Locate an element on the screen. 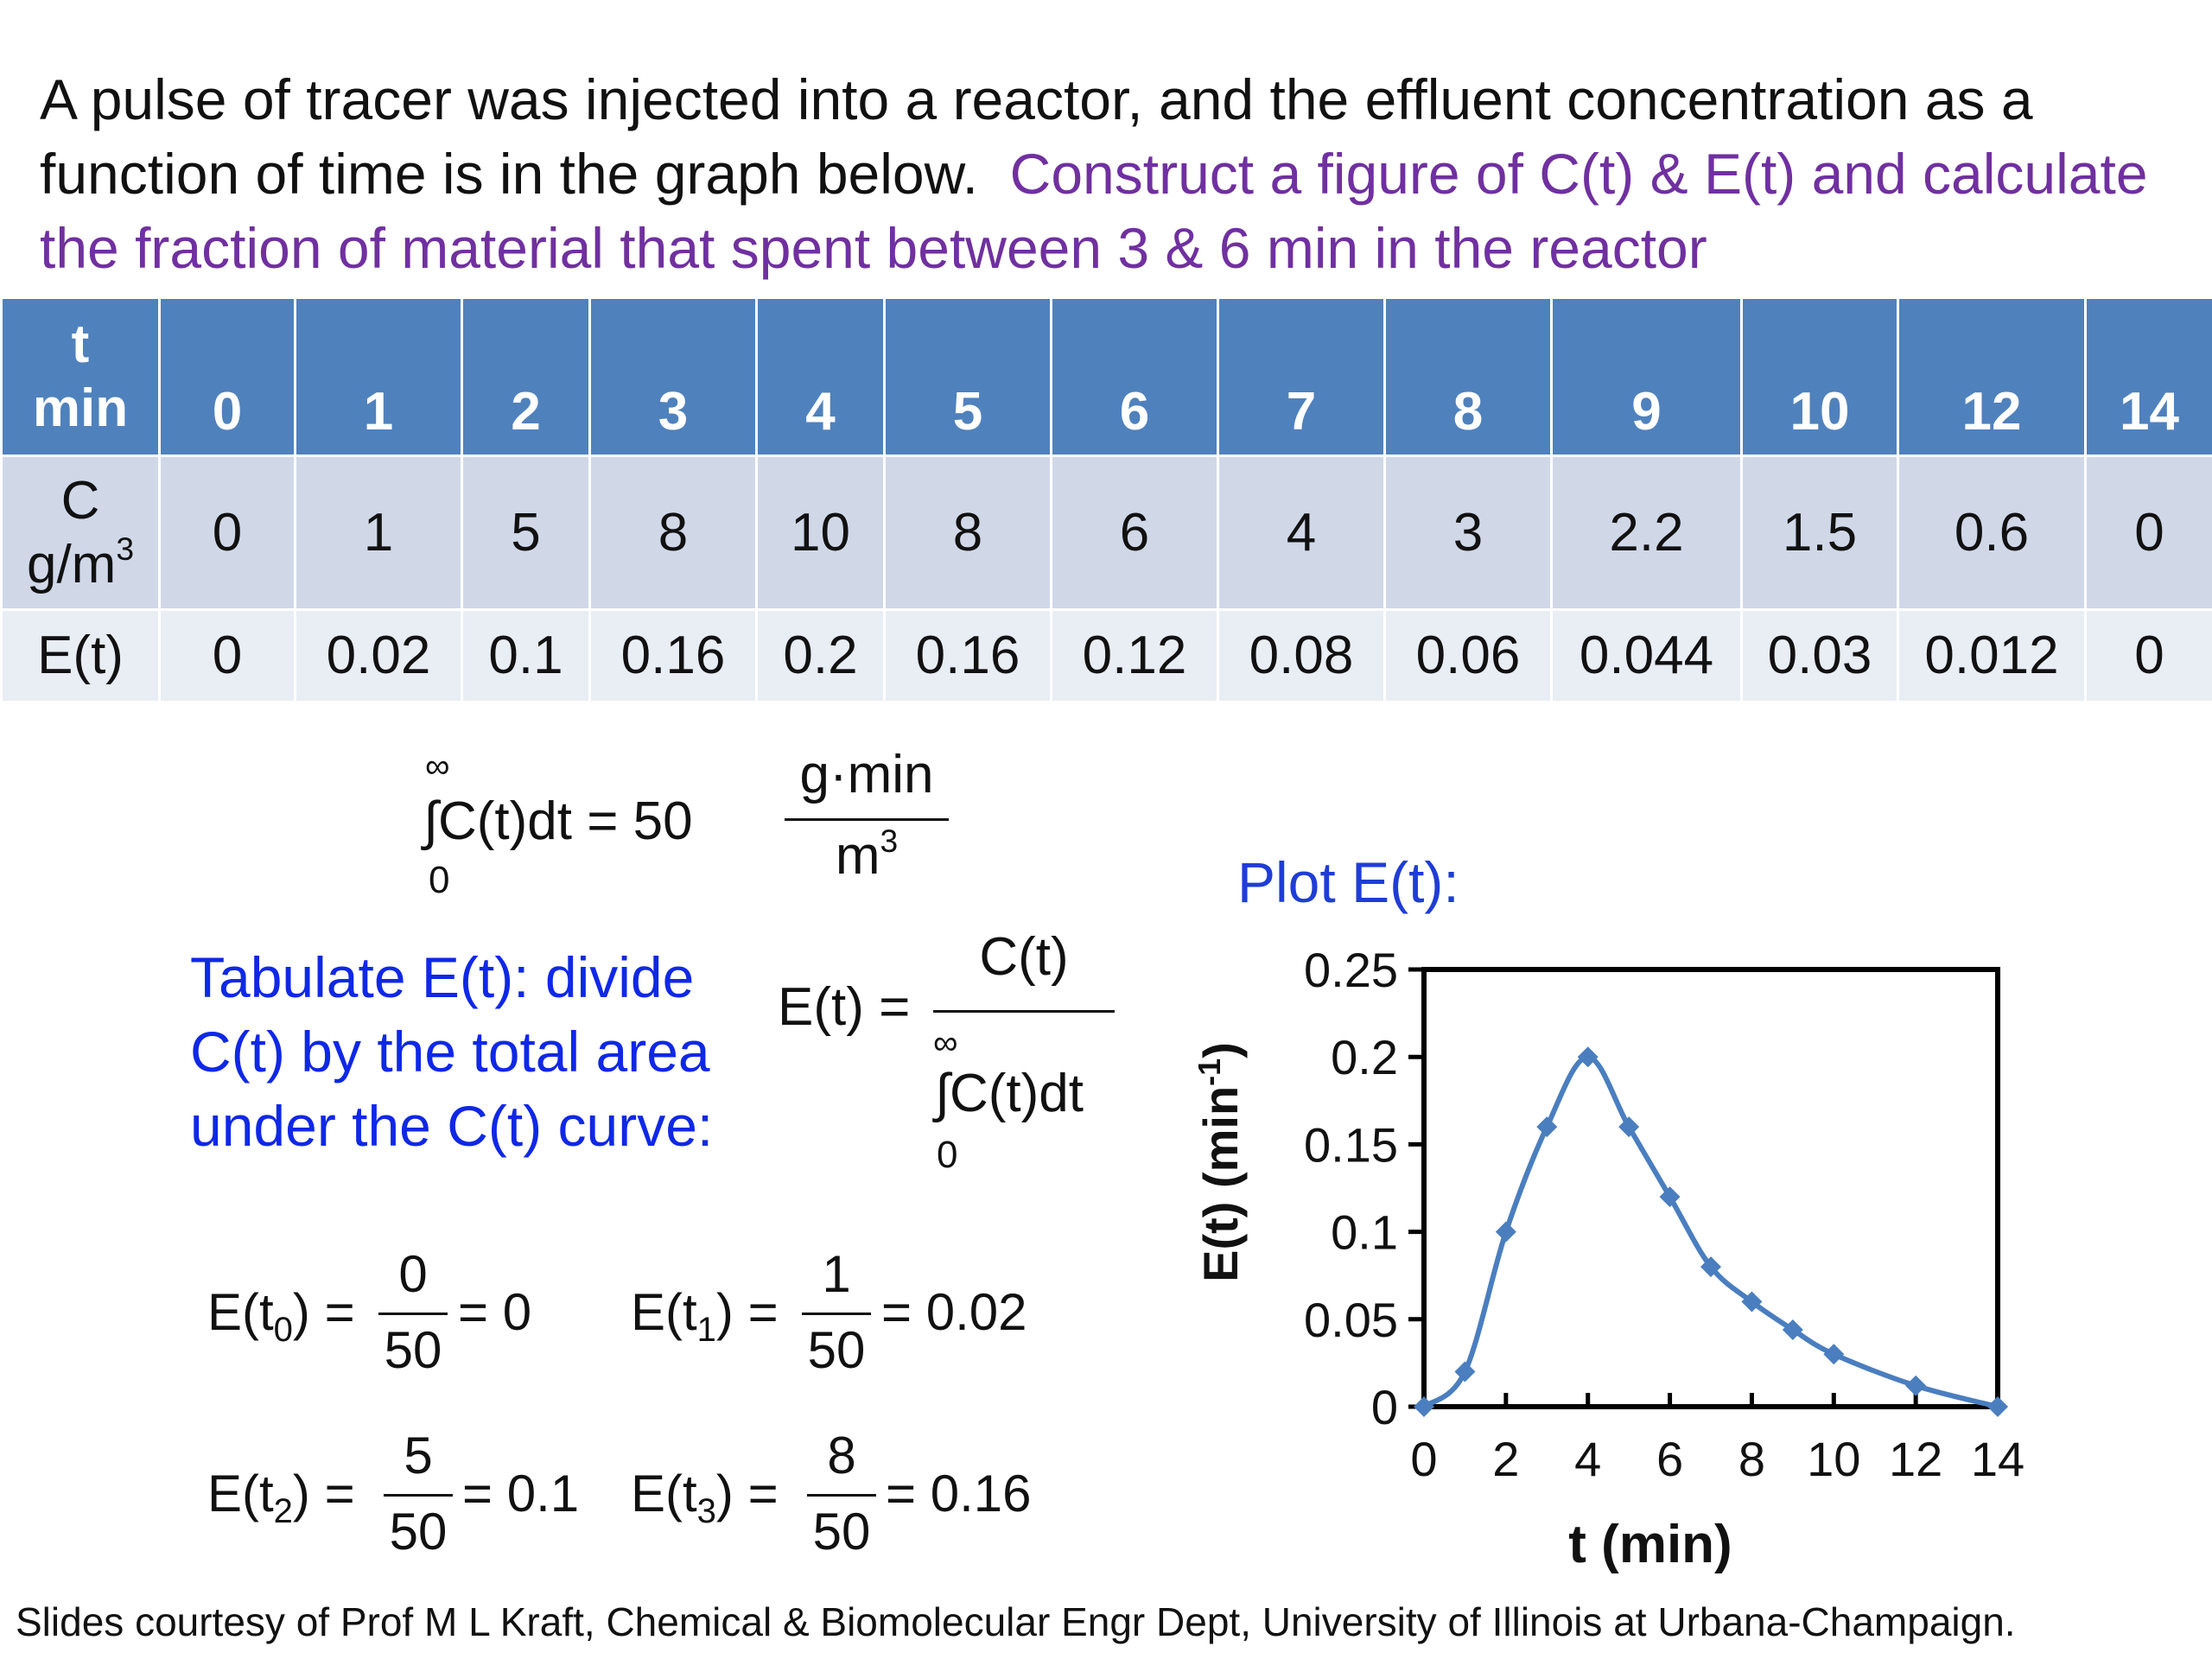 The height and width of the screenshot is (1659, 2212). example-e-t0: E(t0) = 0 50 = 0 is located at coordinates (388, 1322).